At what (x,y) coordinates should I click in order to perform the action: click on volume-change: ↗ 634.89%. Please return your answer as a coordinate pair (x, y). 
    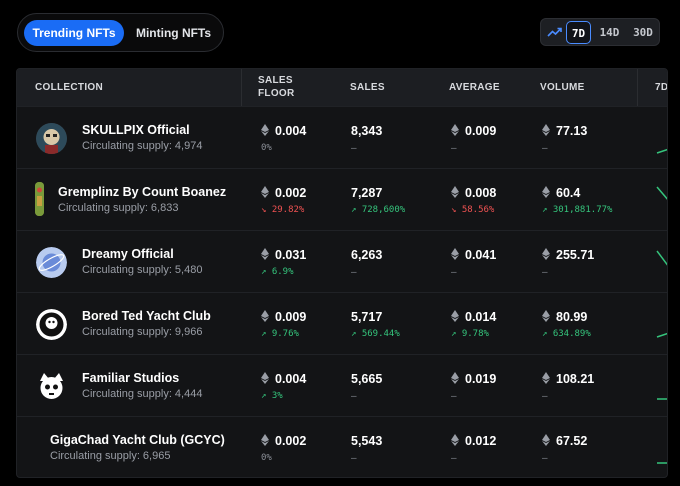
    Looking at the image, I should click on (566, 334).